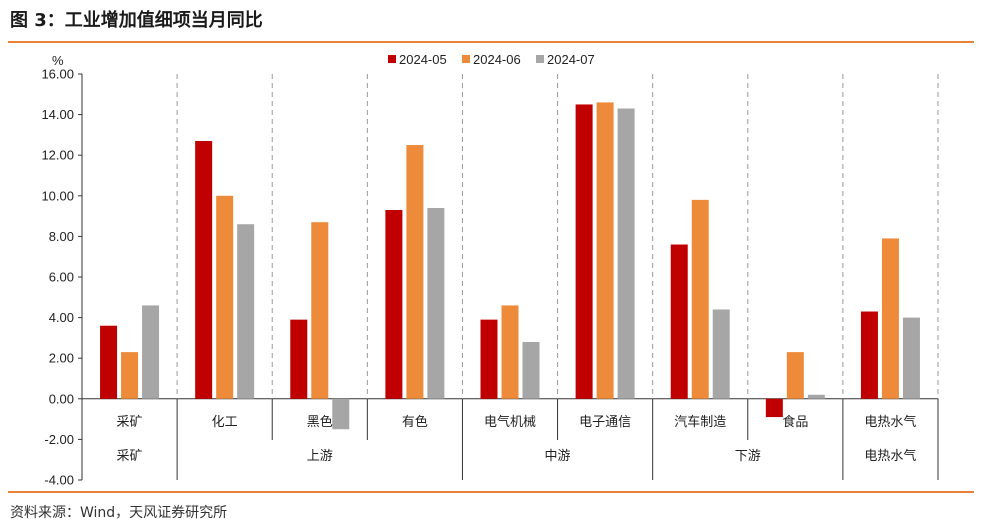 This screenshot has width=981, height=526. What do you see at coordinates (436, 303) in the screenshot?
I see `bar-2024-07-有色` at bounding box center [436, 303].